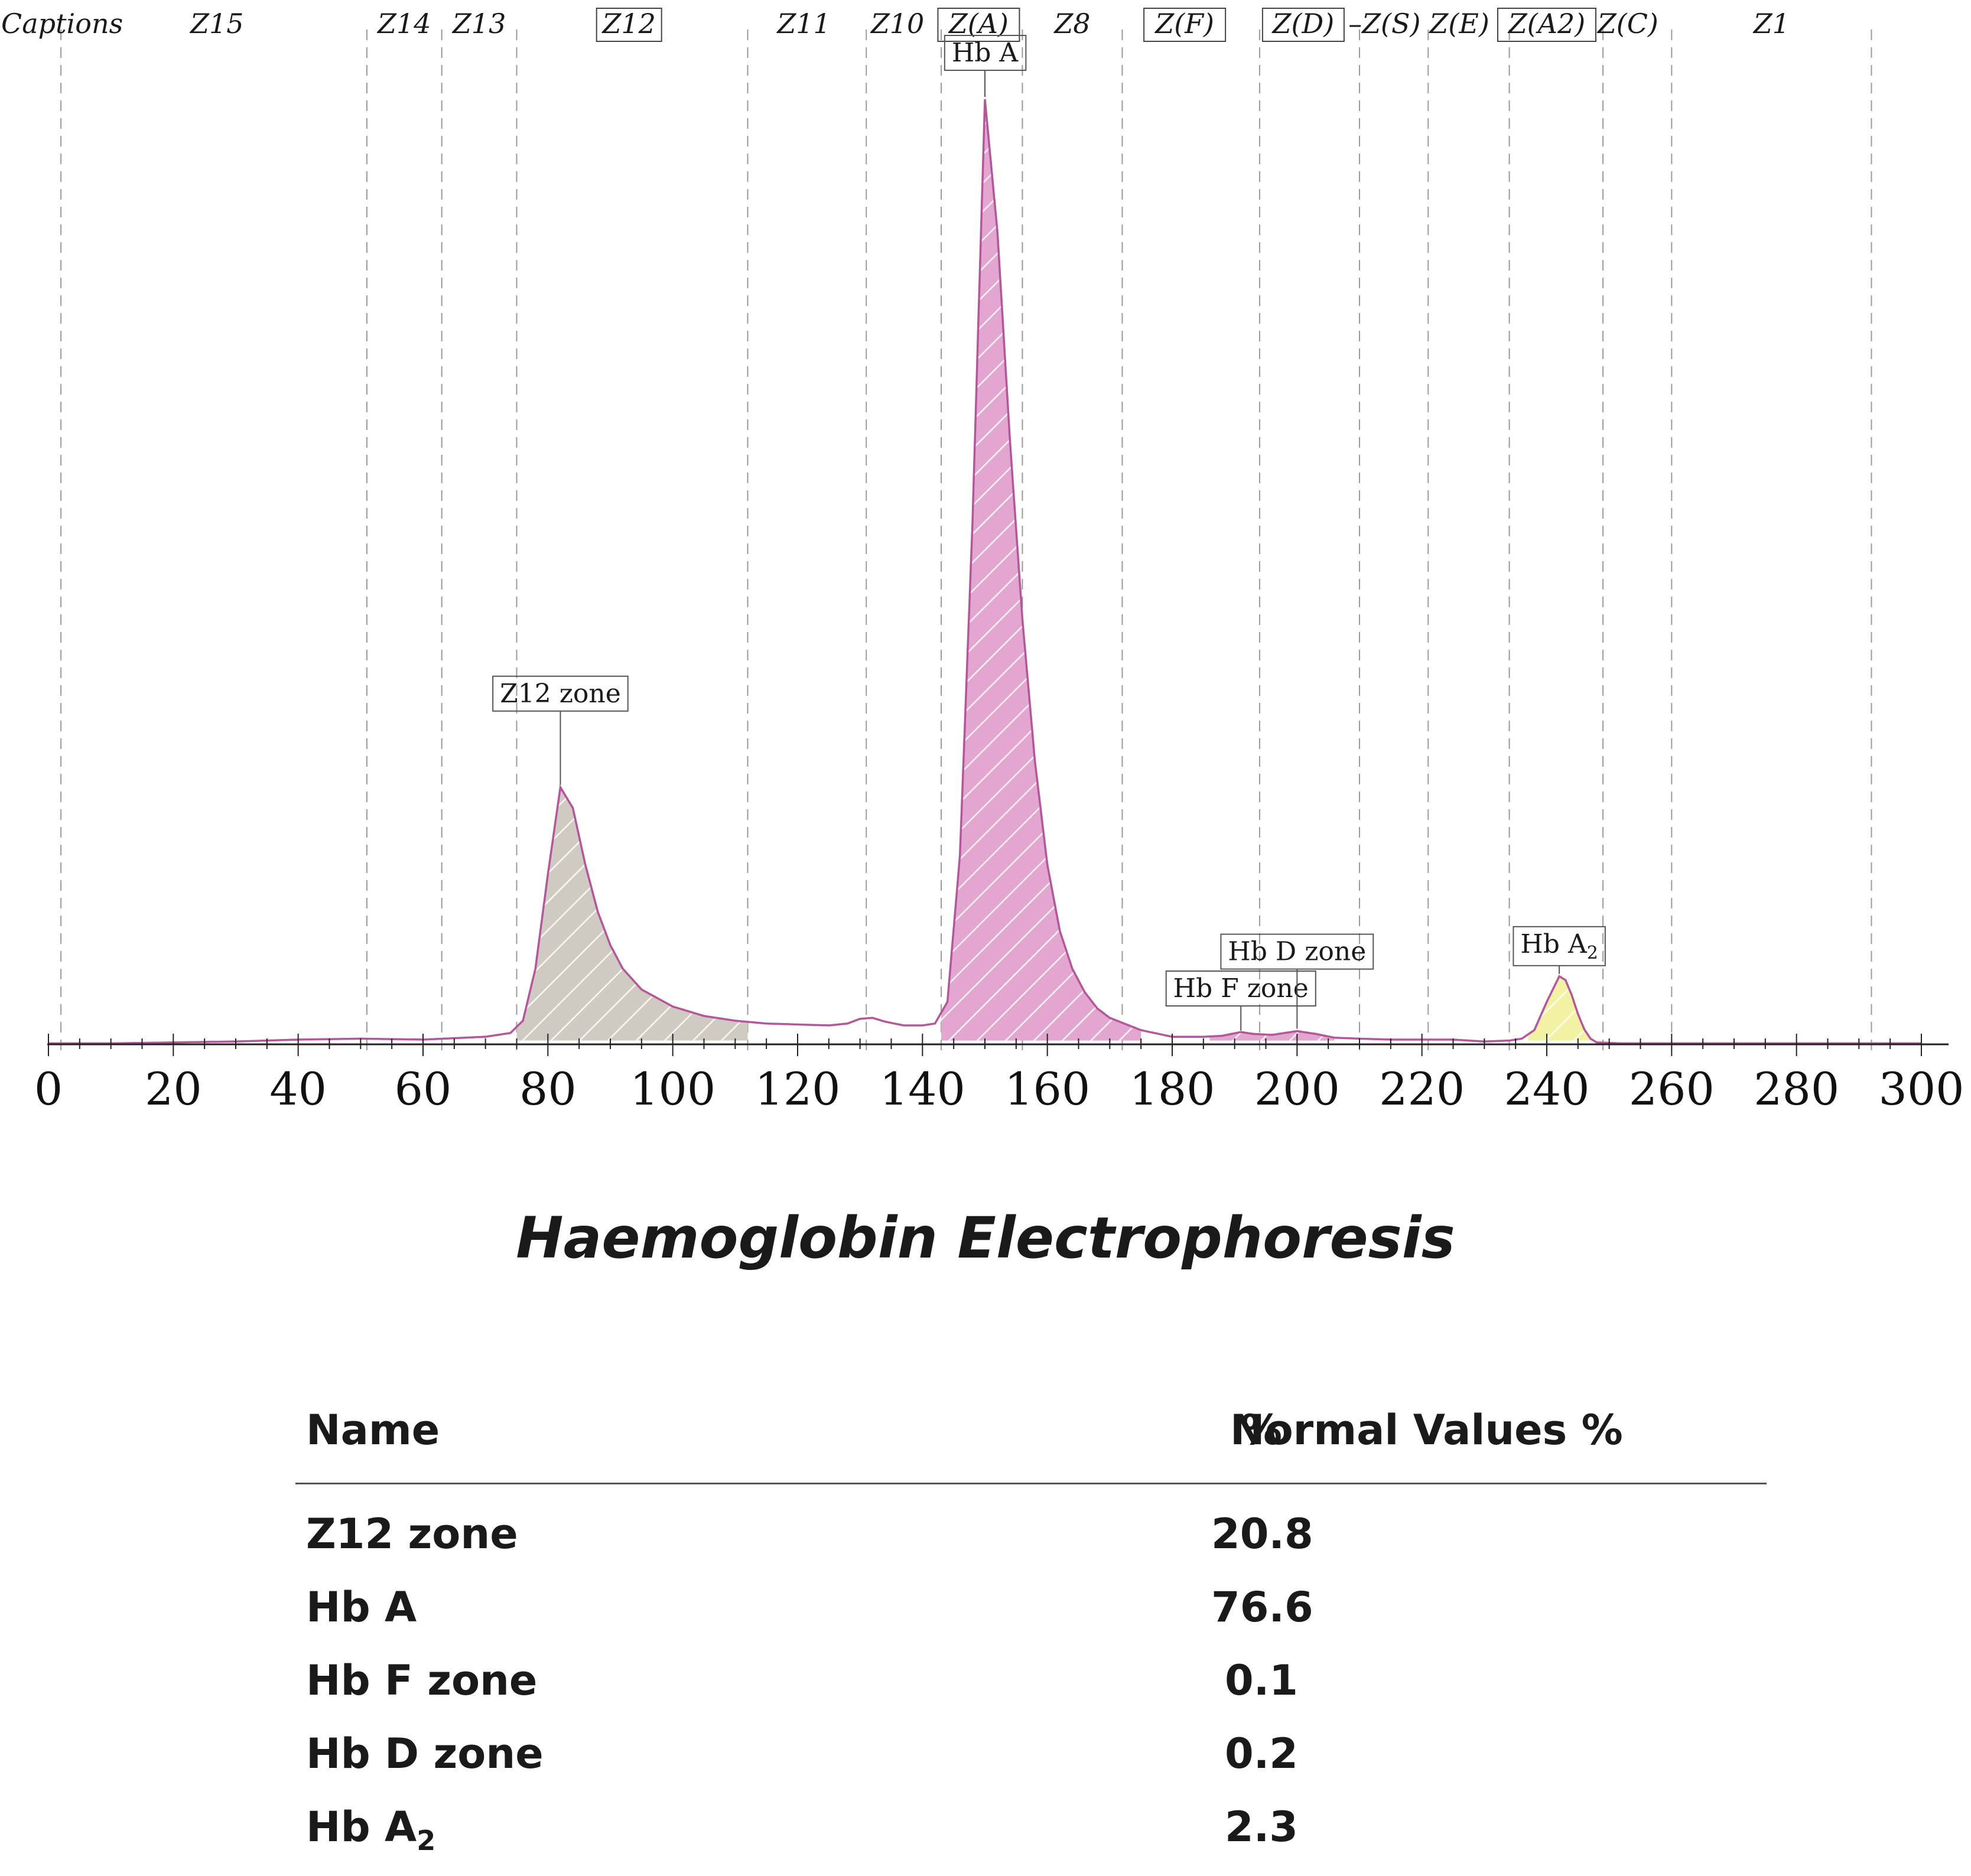  I want to click on x-tick-label: 140, so click(922, 1089).